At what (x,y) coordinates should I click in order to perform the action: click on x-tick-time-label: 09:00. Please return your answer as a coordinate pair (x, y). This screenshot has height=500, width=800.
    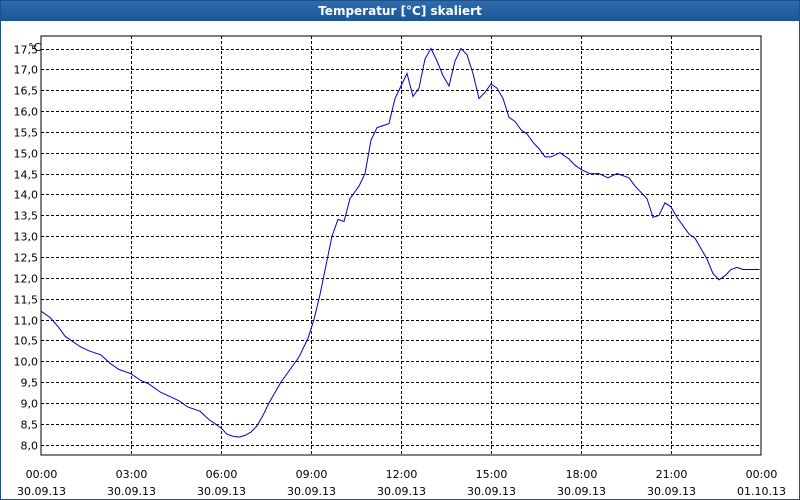
    Looking at the image, I should click on (312, 474).